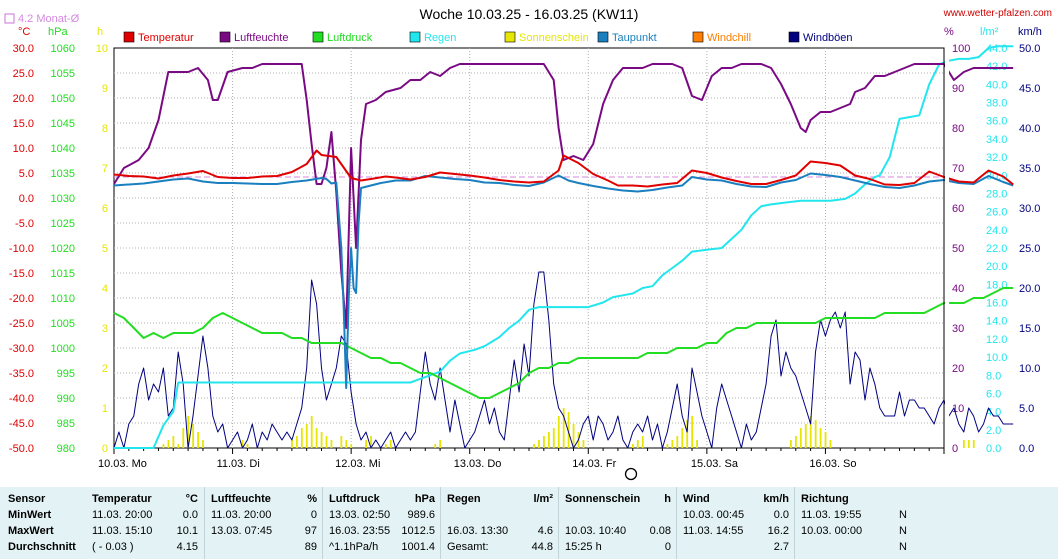 Image resolution: width=1058 pixels, height=559 pixels. Describe the element at coordinates (996, 340) in the screenshot. I see `rain-axis-tick: 12.0` at that location.